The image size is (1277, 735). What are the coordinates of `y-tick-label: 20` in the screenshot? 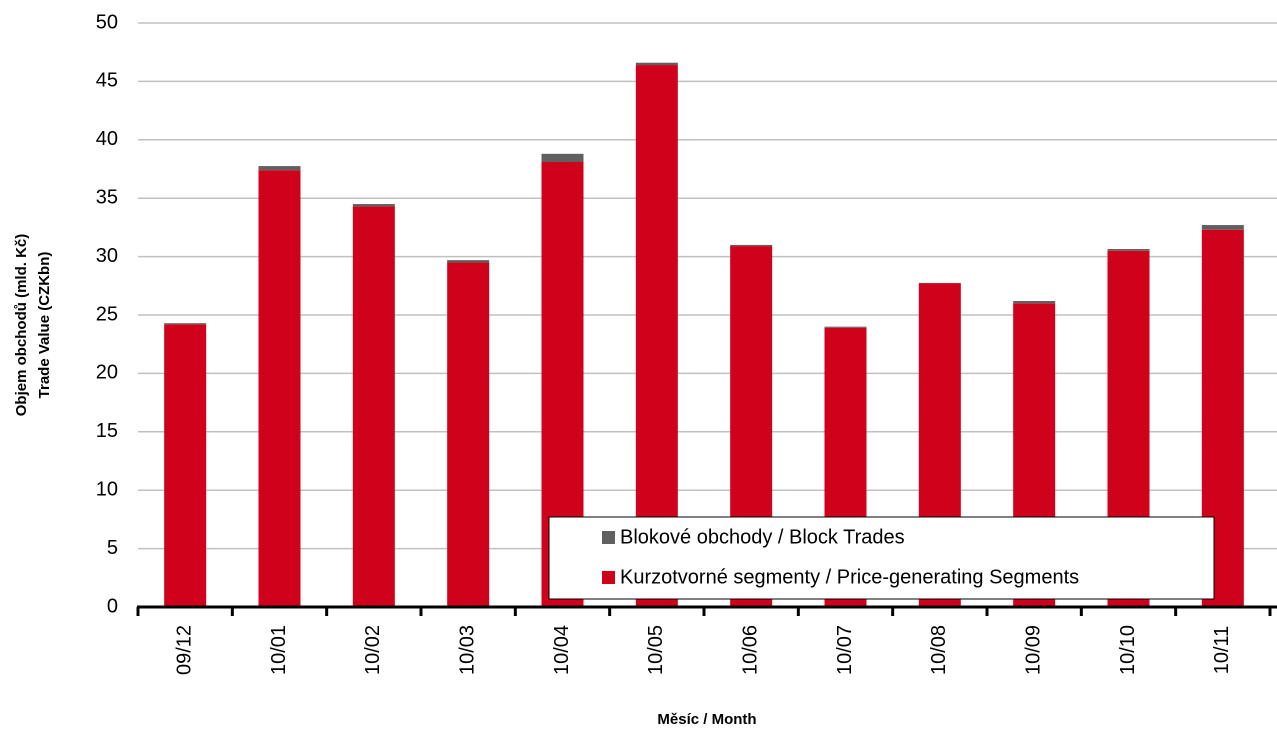 It's located at (107, 373).